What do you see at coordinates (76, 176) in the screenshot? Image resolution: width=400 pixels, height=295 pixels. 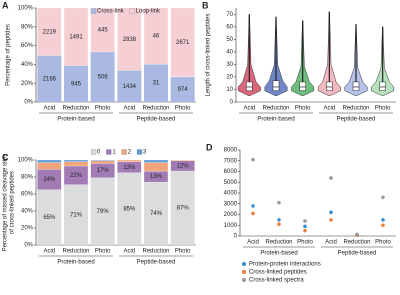 I see `value-label: 22%` at bounding box center [76, 176].